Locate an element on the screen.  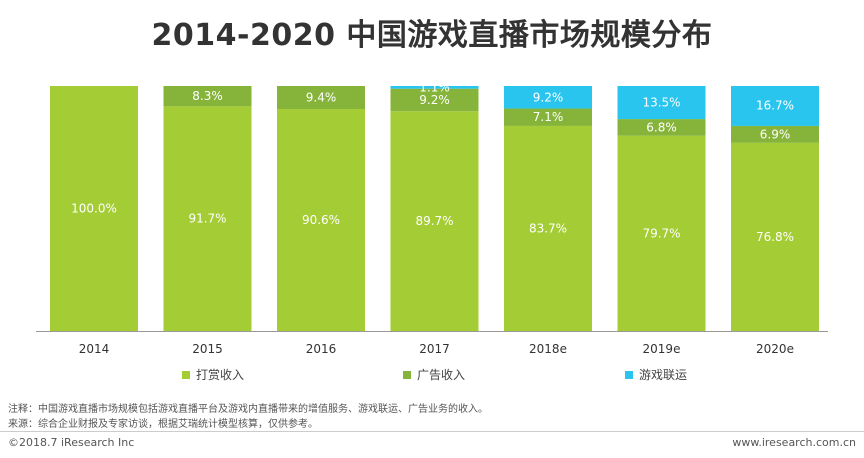
legend-item-joint-ops: 游戏联运 is located at coordinates (656, 374).